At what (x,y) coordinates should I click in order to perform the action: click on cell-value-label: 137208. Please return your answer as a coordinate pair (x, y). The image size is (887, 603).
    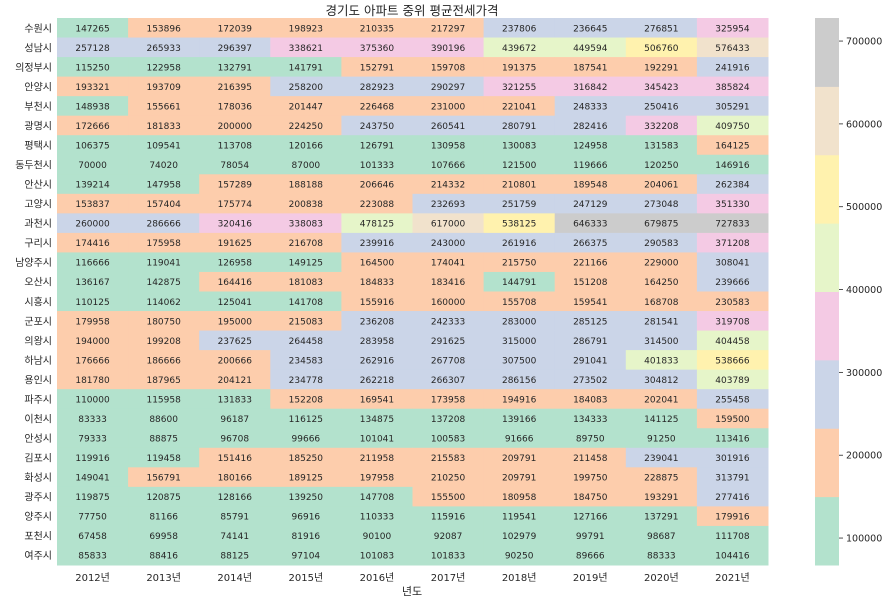
    Looking at the image, I should click on (448, 420).